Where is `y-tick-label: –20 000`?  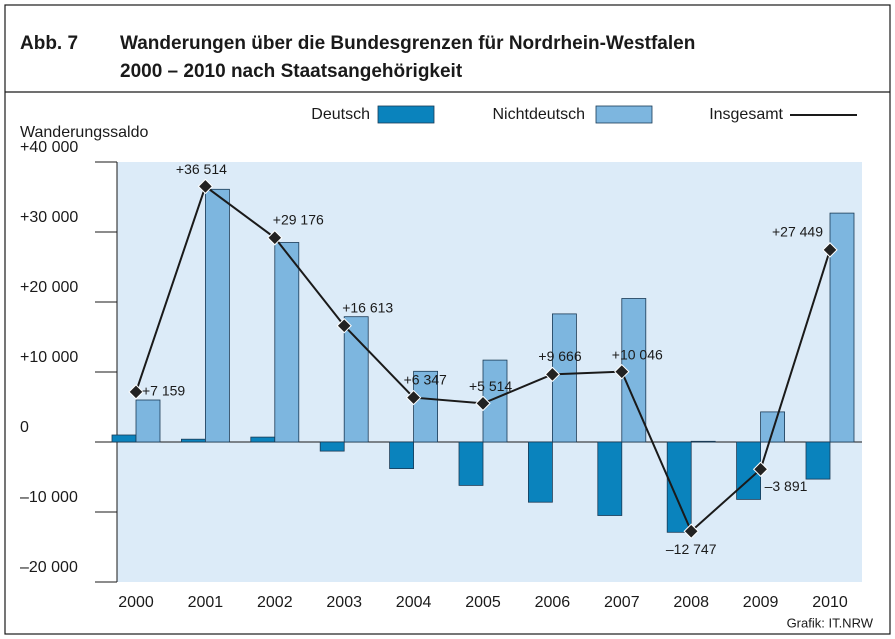 y-tick-label: –20 000 is located at coordinates (49, 567).